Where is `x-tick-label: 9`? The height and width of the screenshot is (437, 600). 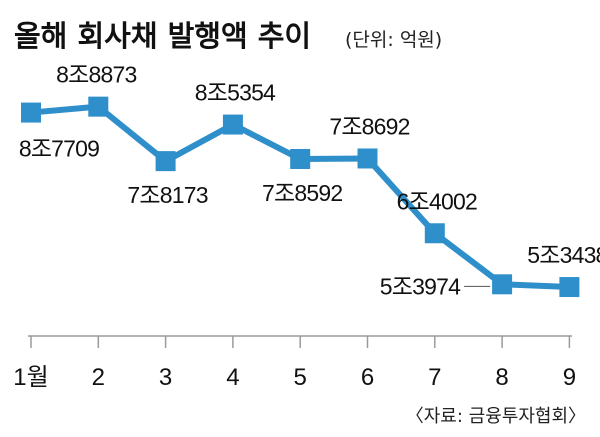 x-tick-label: 9 is located at coordinates (569, 377).